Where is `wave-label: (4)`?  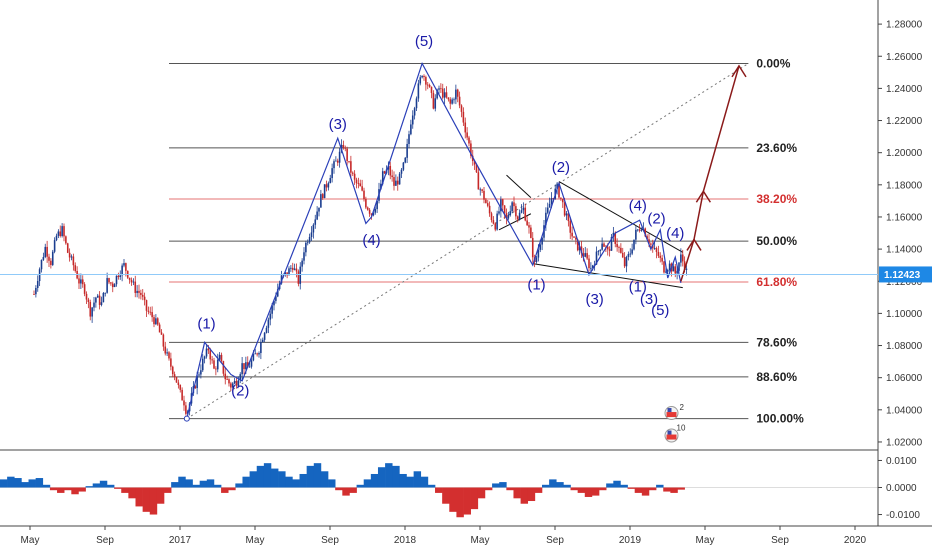
wave-label: (4) is located at coordinates (675, 233).